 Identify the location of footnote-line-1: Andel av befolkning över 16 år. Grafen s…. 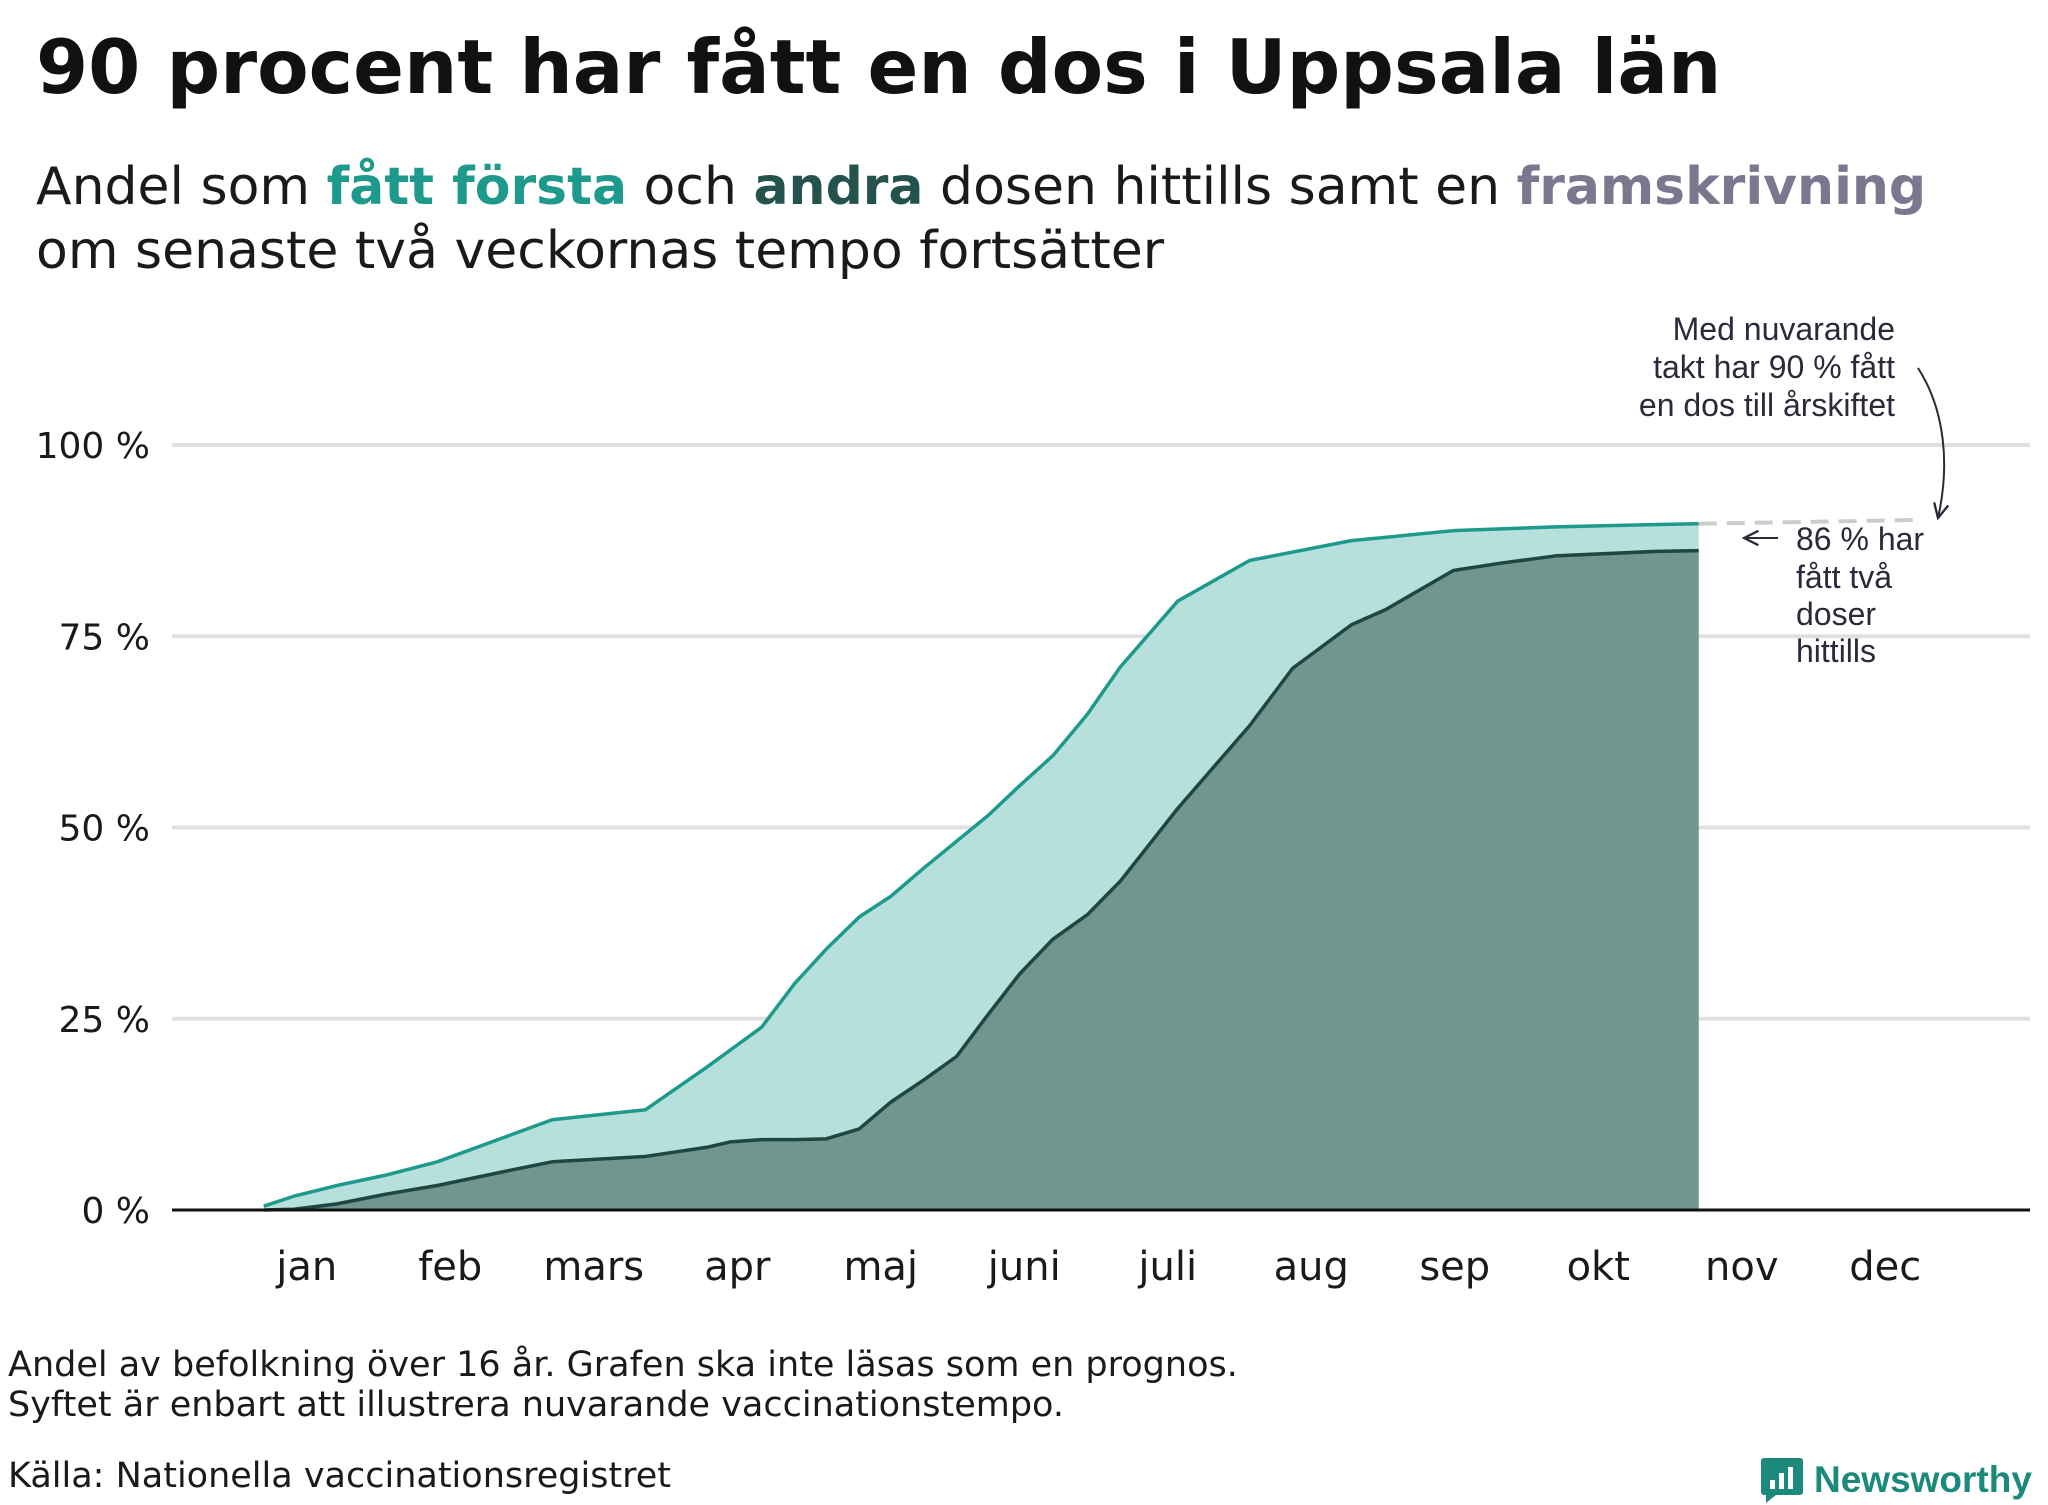
(623, 1365).